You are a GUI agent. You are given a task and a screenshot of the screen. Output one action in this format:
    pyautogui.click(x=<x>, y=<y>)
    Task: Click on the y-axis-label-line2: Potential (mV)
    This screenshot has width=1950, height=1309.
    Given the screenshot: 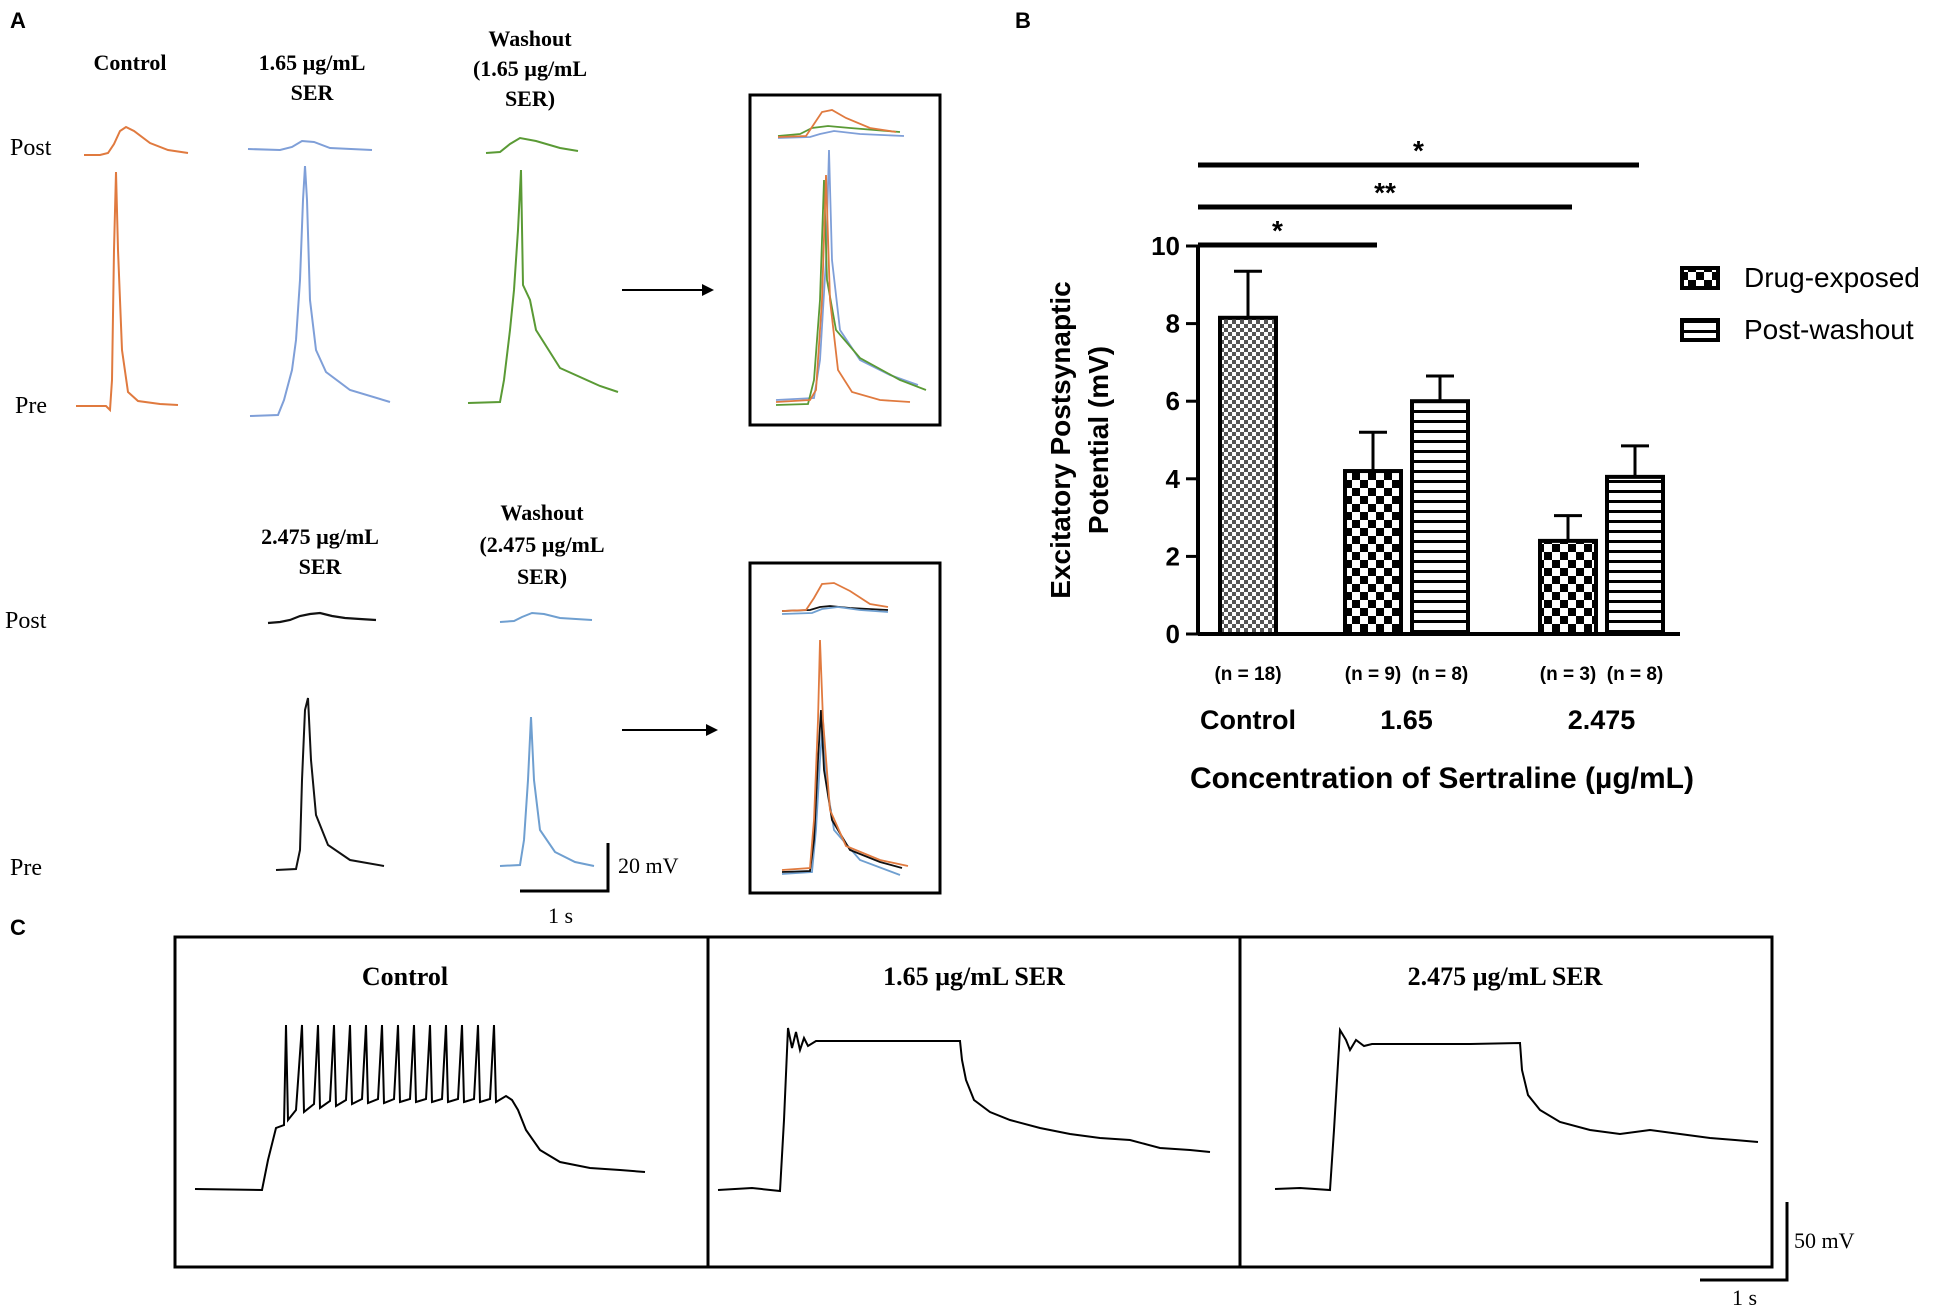 What is the action you would take?
    pyautogui.click(x=1098, y=440)
    